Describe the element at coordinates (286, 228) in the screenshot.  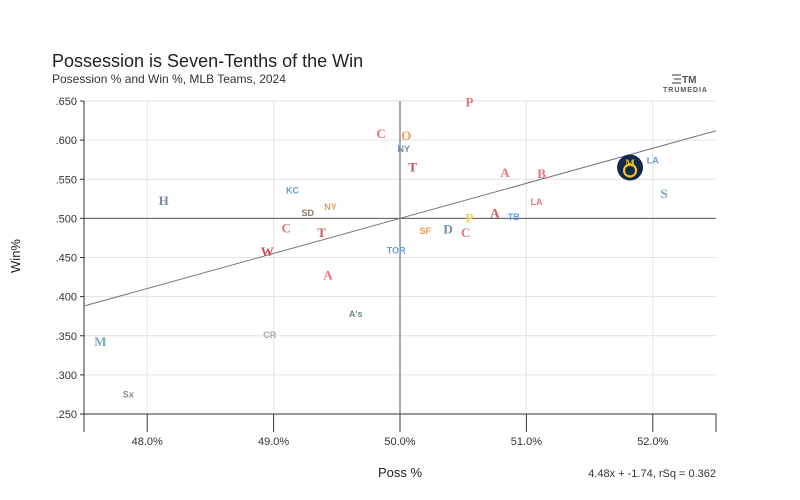
I see `reds-logo-icon: C` at that location.